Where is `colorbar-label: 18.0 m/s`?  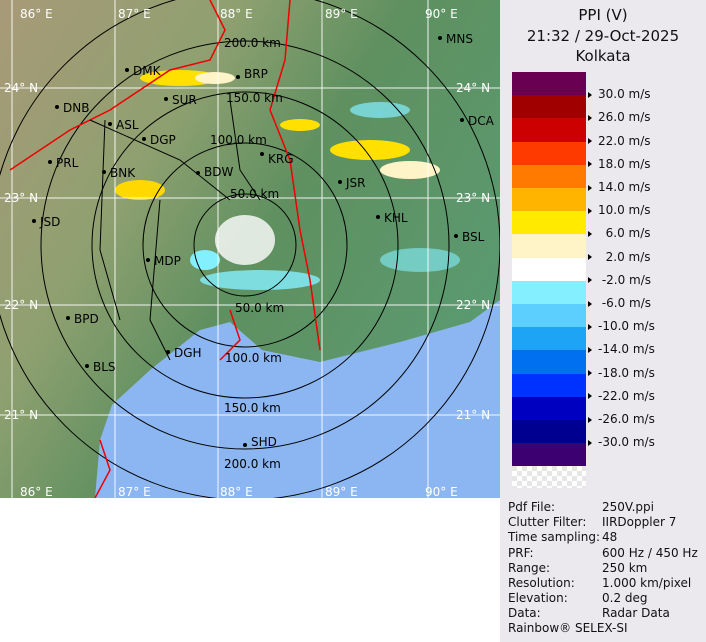
colorbar-label: 18.0 m/s is located at coordinates (619, 164).